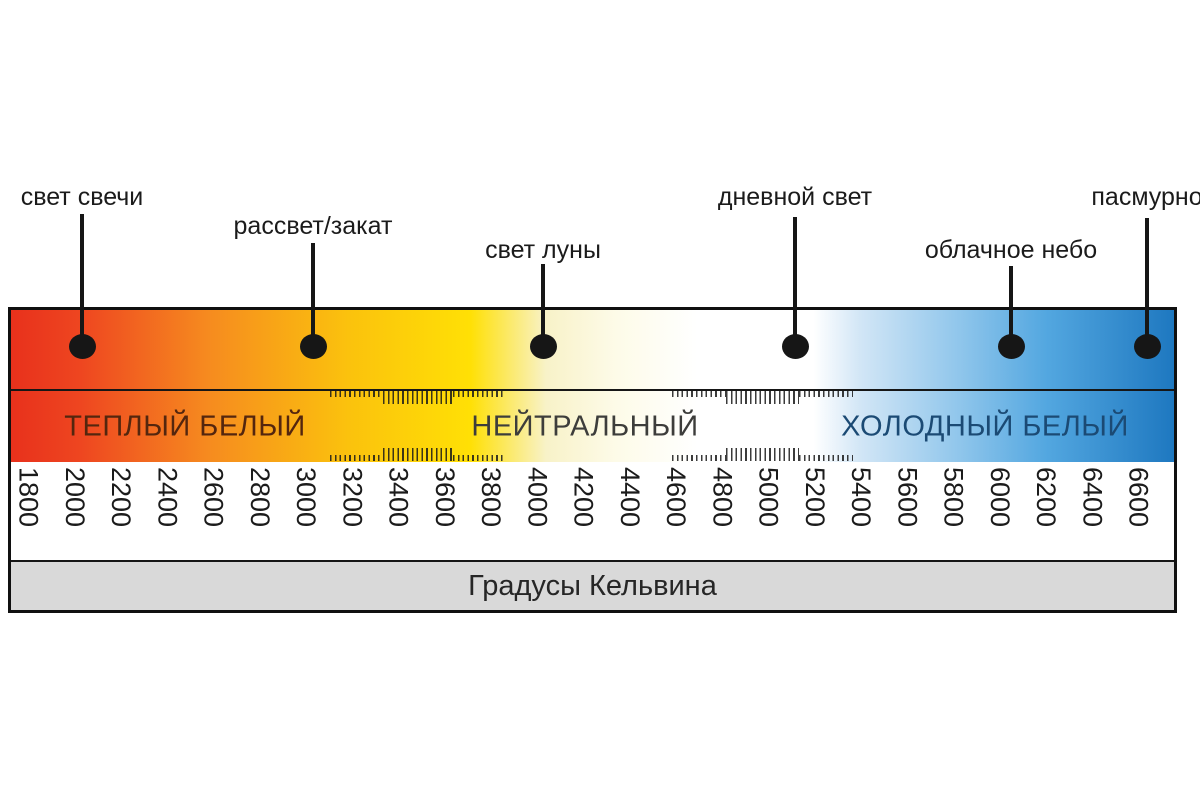  Describe the element at coordinates (1092, 497) in the screenshot. I see `kelvin-tick-label: 6400` at that location.